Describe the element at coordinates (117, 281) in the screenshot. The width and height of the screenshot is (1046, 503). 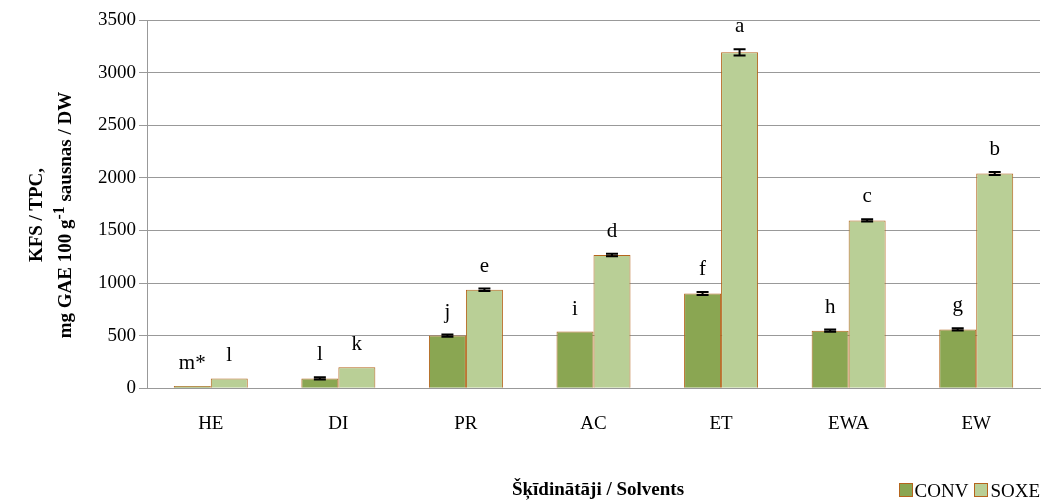
I see `y-tick-label: 1000` at that location.